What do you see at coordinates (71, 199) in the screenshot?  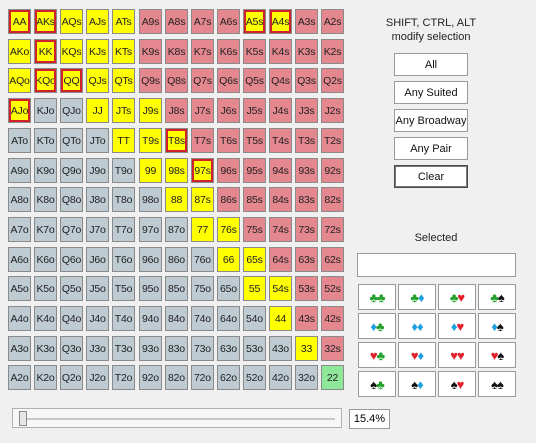 I see `hand-cell-Q8o: Q8o` at bounding box center [71, 199].